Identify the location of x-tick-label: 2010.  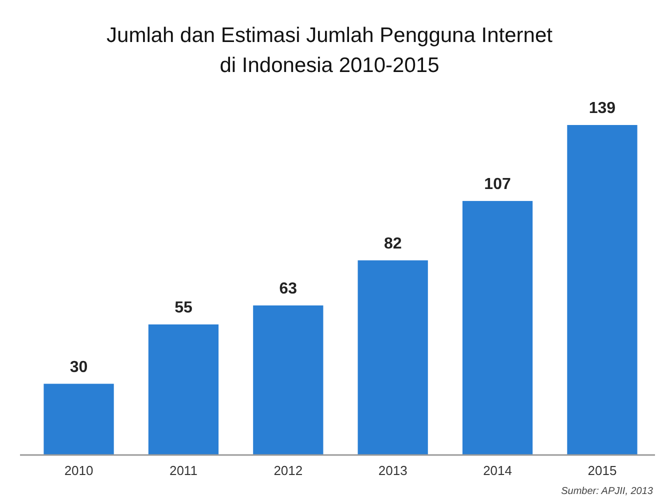
(79, 470).